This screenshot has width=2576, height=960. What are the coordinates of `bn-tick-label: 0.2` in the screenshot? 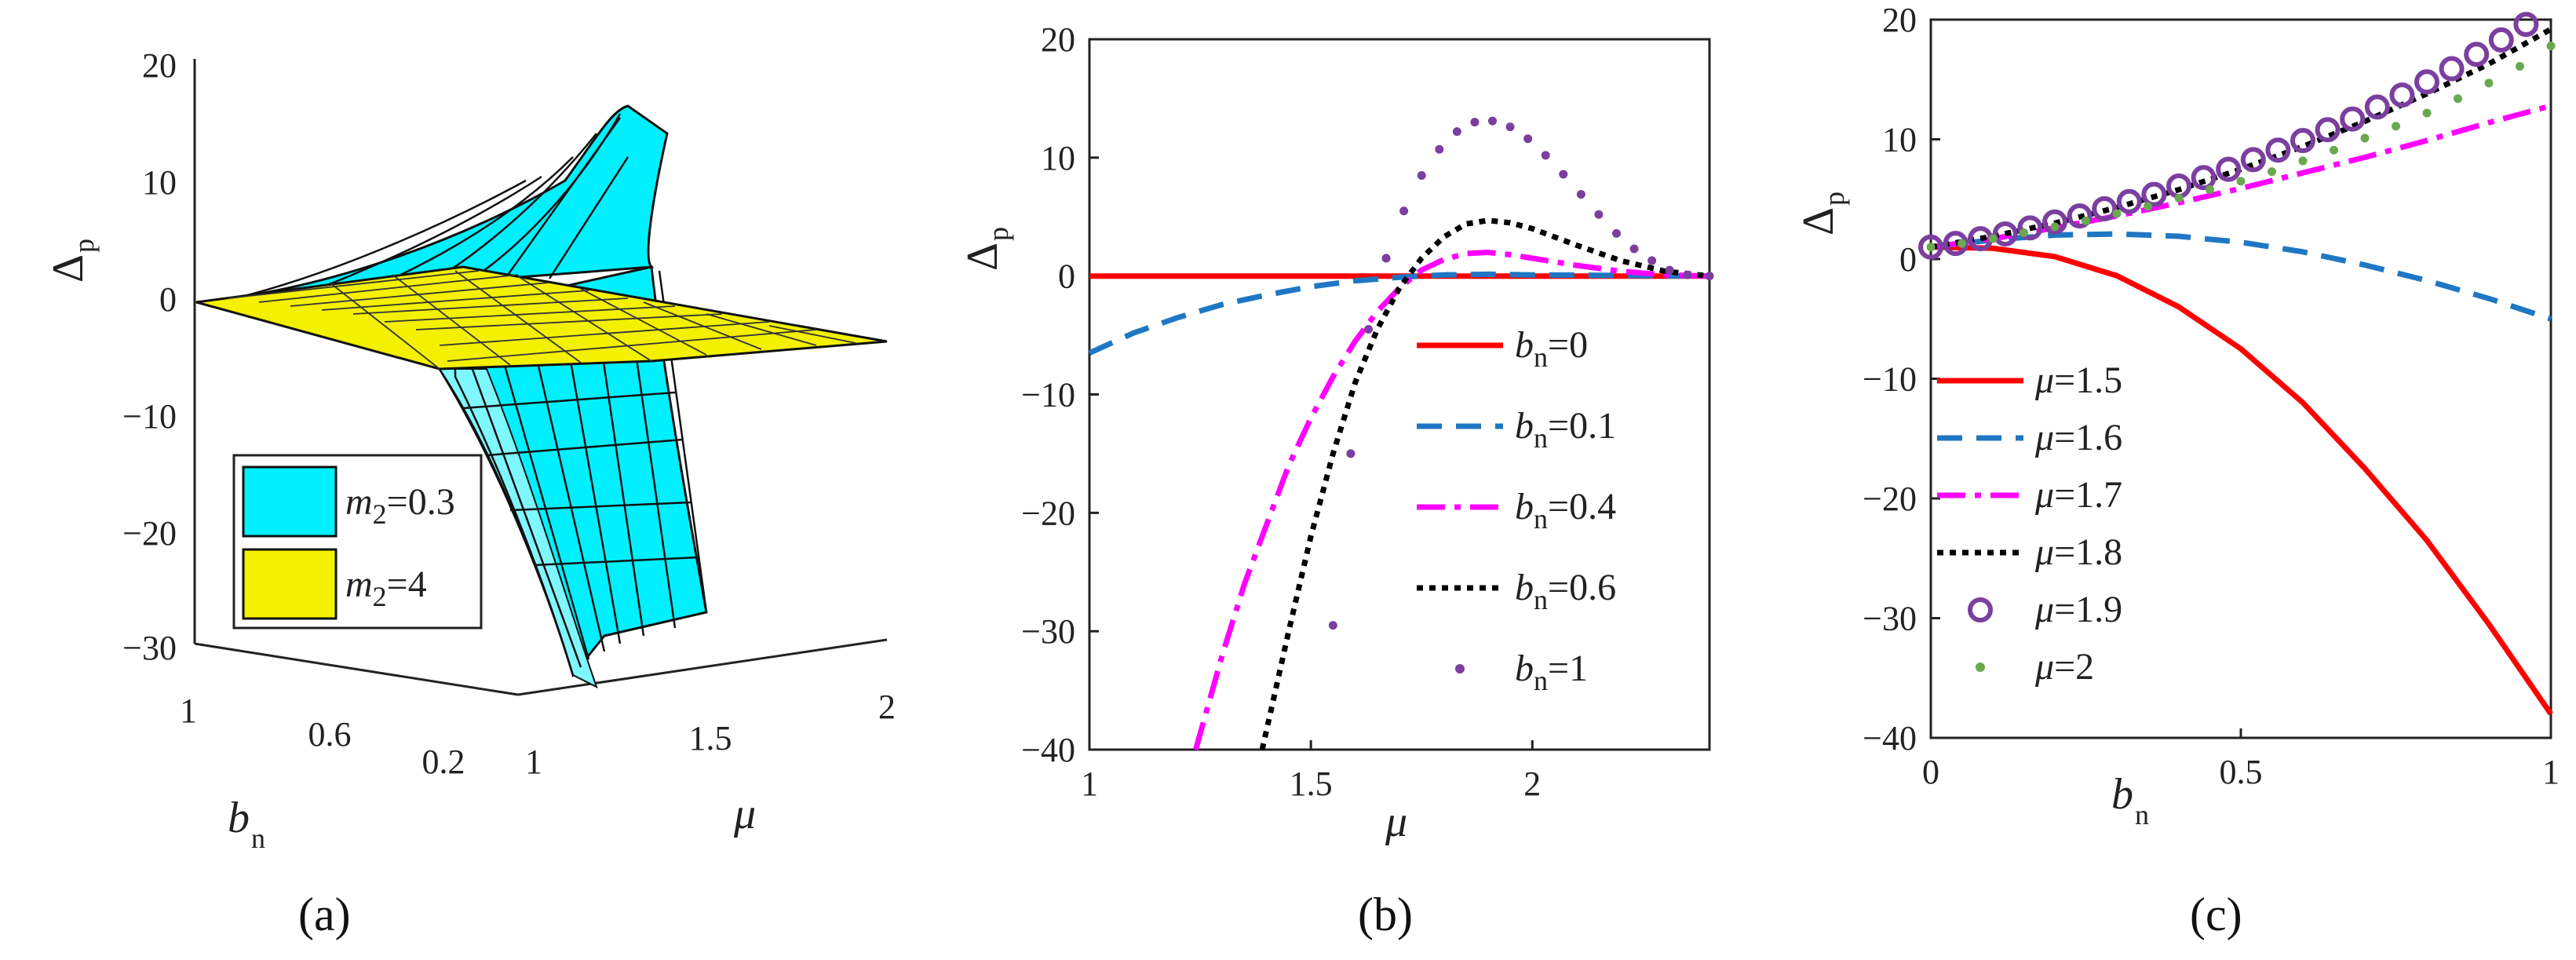 It's located at (443, 762).